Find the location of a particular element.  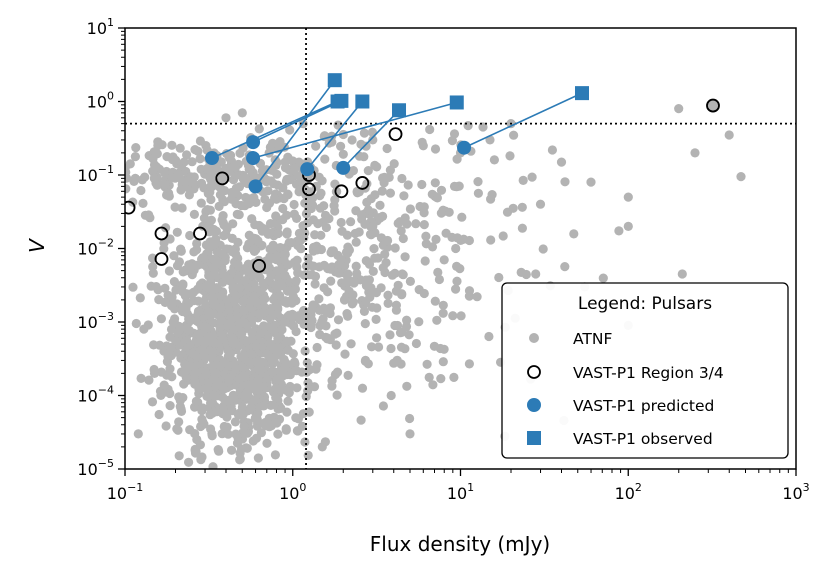

y-tick-label: 10⁻⁴ is located at coordinates (95, 395).